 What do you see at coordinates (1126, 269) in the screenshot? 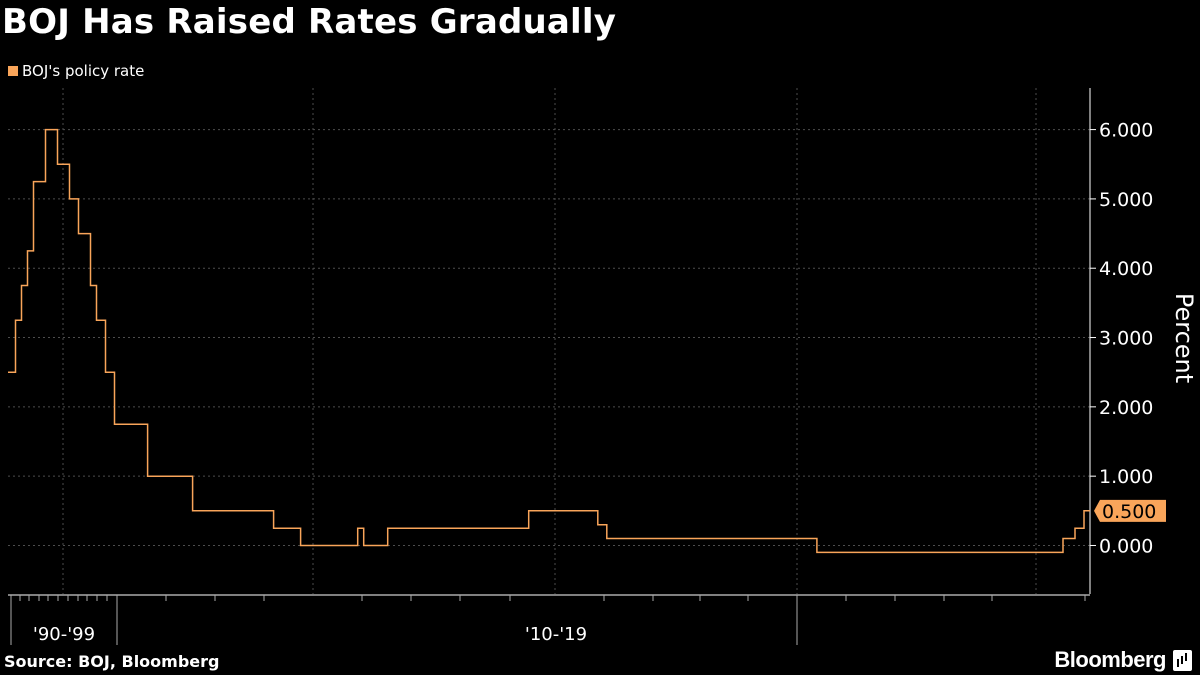
I see `y-tick-label: 4.000` at bounding box center [1126, 269].